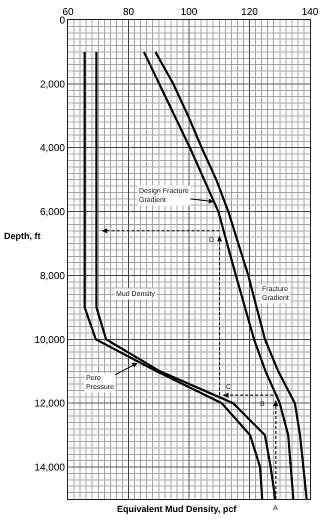 The height and width of the screenshot is (522, 320). I want to click on x-axis-title: Equivalent Mud Density, pcf, so click(177, 509).